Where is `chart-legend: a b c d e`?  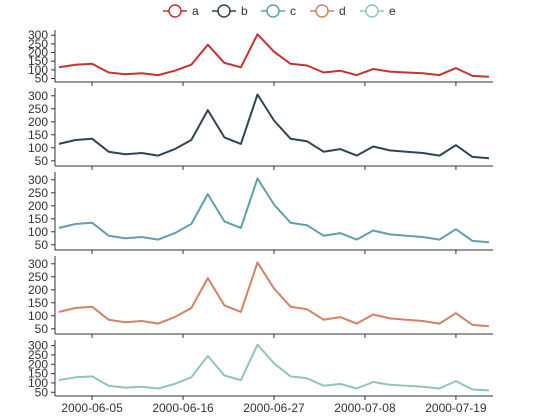
chart-legend: a b c d e is located at coordinates (279, 11).